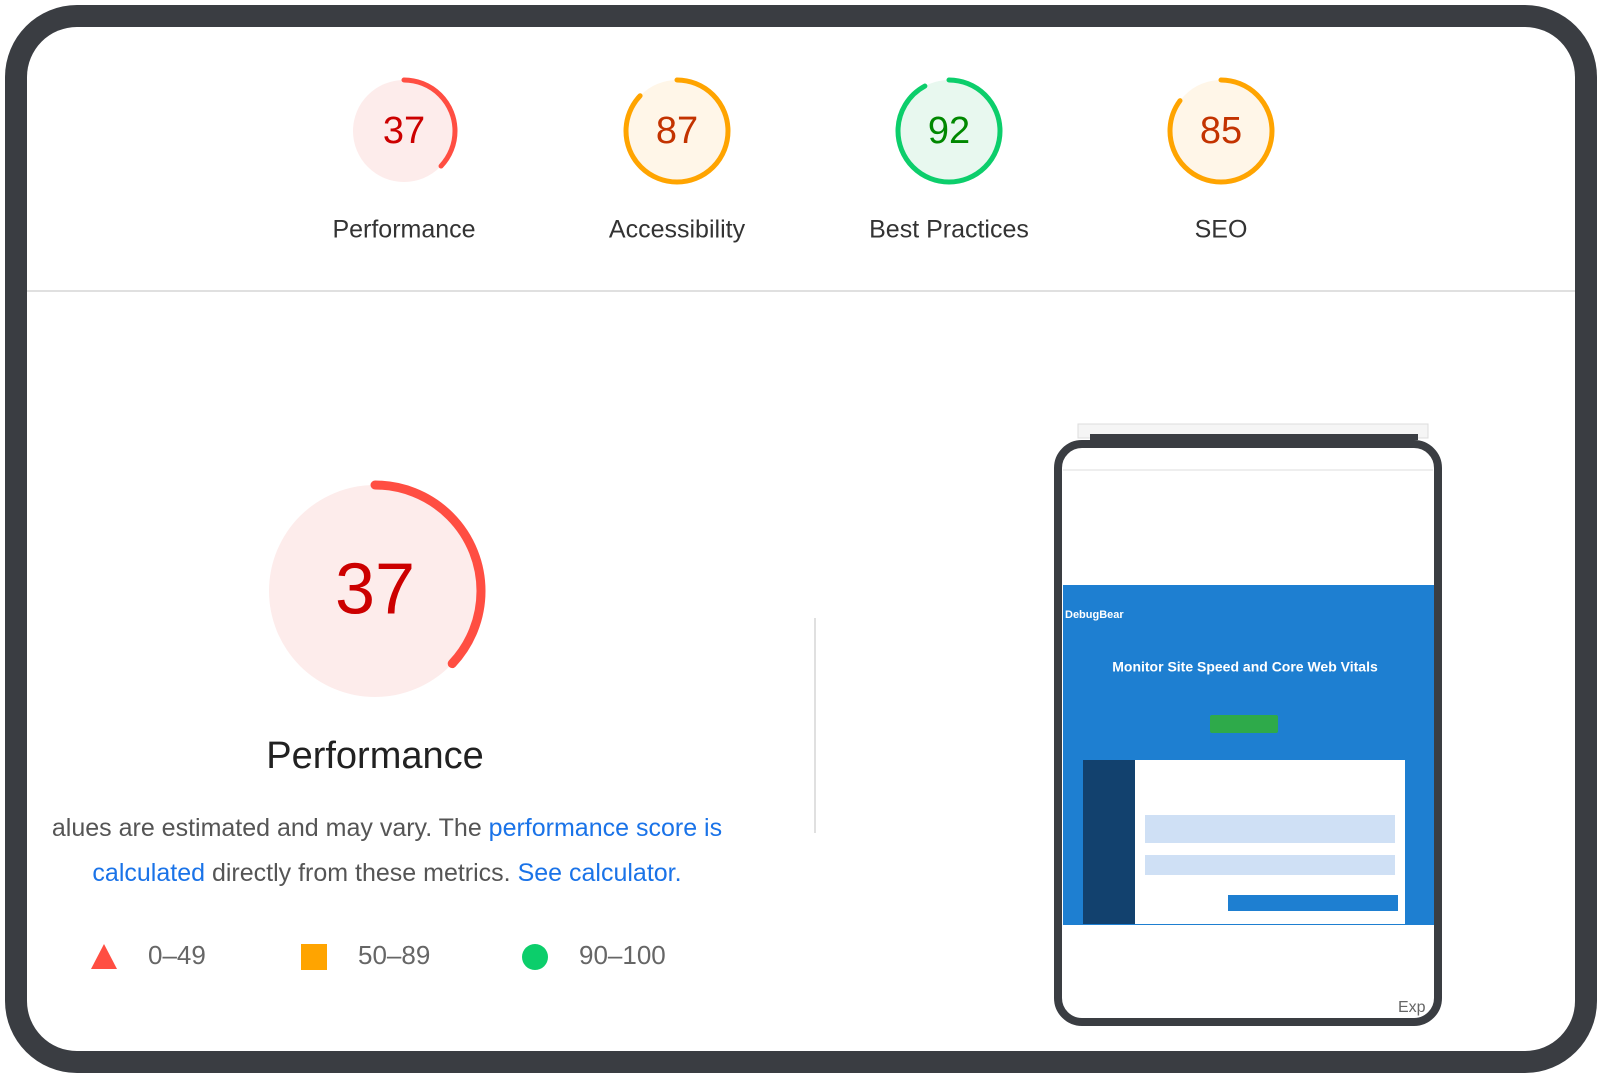  What do you see at coordinates (1109, 842) in the screenshot?
I see `thumb-sidebar` at bounding box center [1109, 842].